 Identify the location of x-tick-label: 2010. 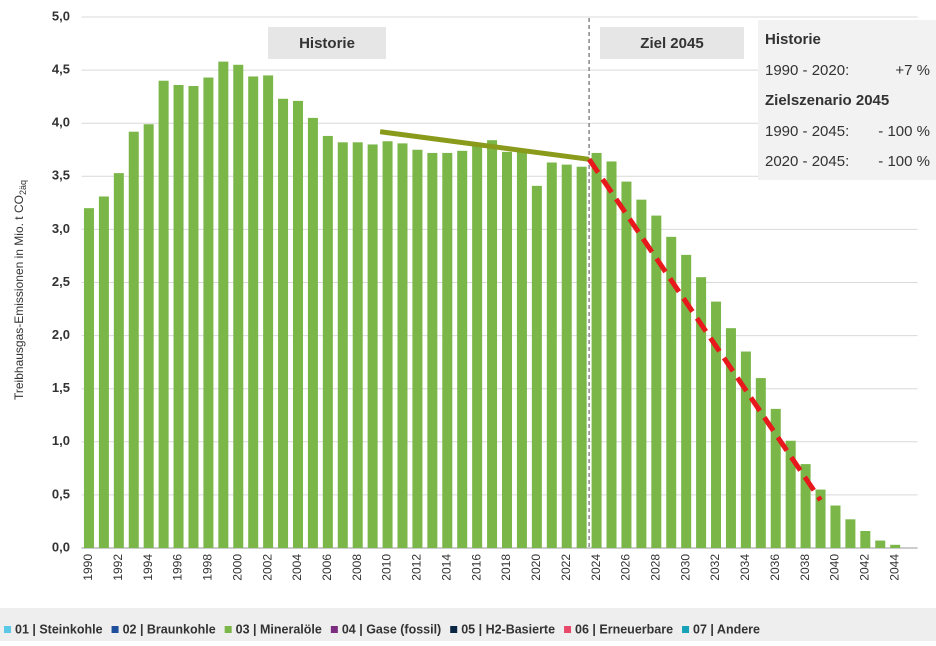
(387, 567).